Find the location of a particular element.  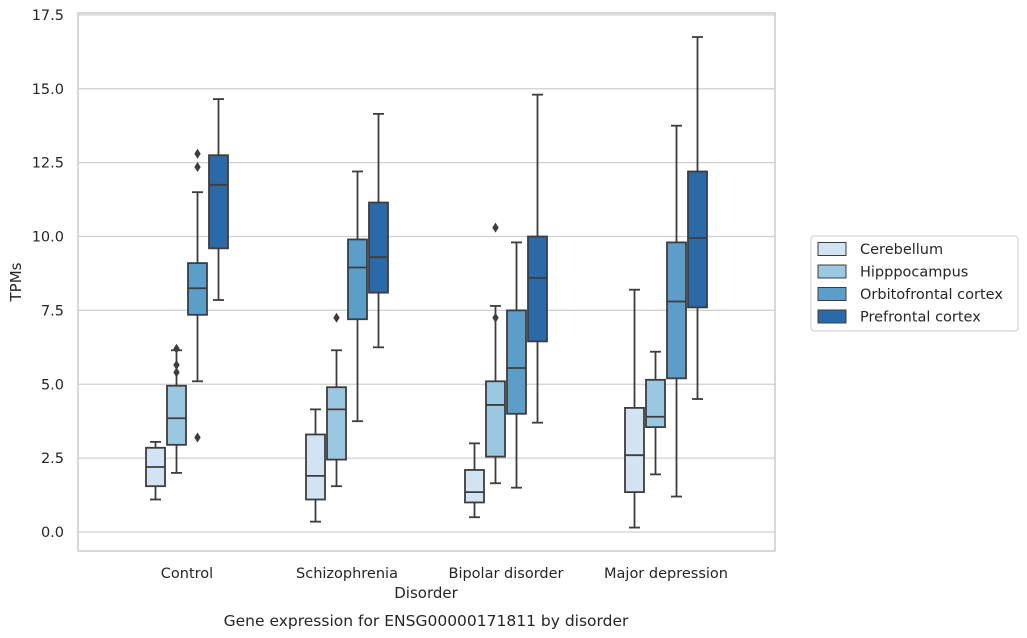

x-axis-title: Disorder is located at coordinates (426, 593).